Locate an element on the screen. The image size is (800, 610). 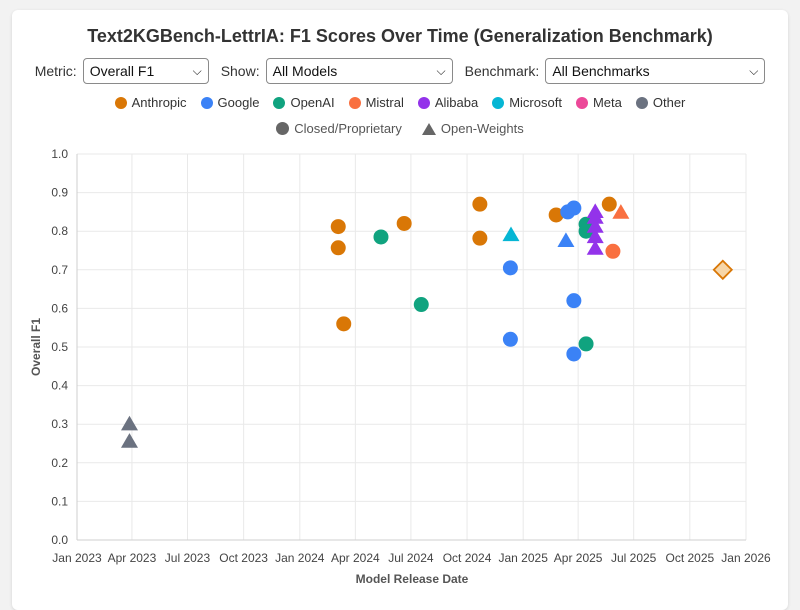
y-tick-label: 1.0 is located at coordinates (59, 154).